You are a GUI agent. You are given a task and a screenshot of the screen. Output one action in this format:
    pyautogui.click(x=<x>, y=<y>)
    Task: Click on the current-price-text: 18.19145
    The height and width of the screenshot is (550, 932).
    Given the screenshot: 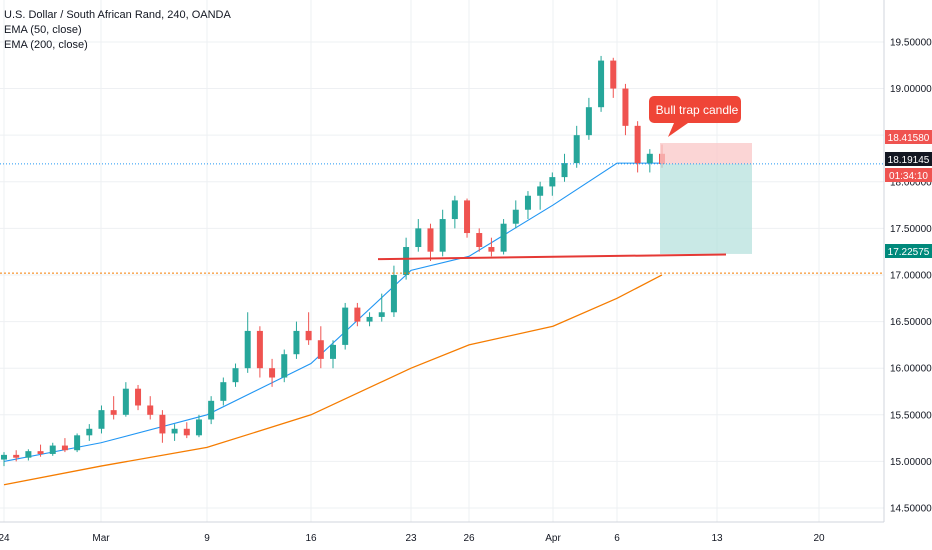 What is the action you would take?
    pyautogui.click(x=909, y=160)
    